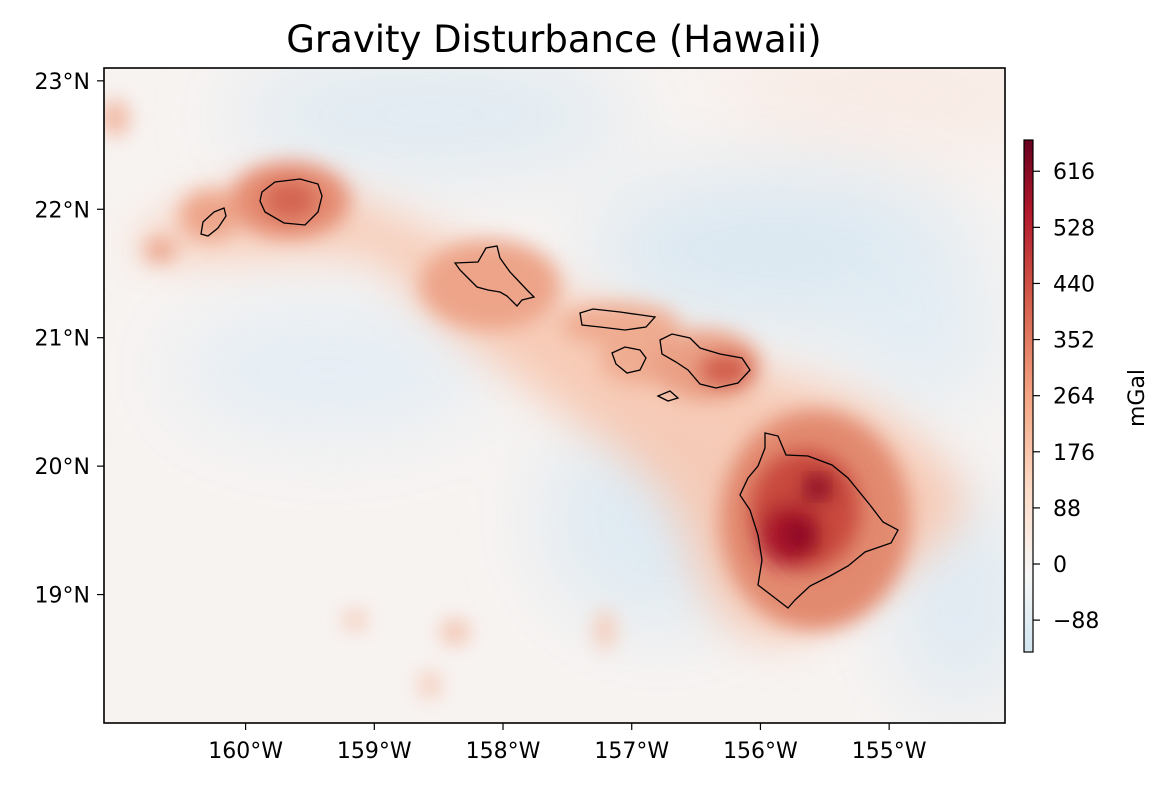 The height and width of the screenshot is (786, 1170). What do you see at coordinates (1074, 284) in the screenshot?
I see `colorbar-tick-label: 440` at bounding box center [1074, 284].